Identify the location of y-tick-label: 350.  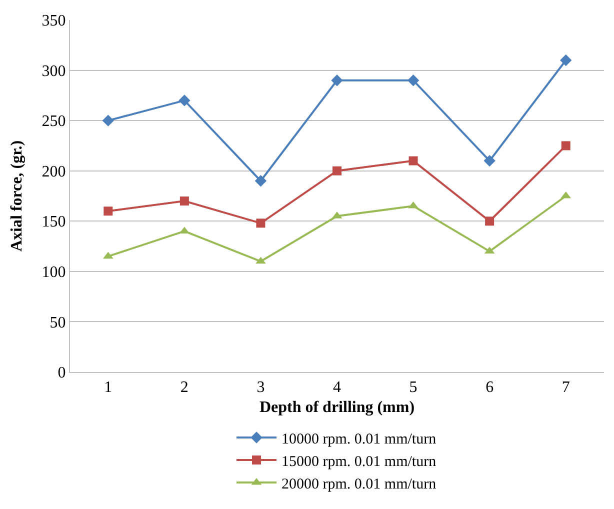
(54, 21).